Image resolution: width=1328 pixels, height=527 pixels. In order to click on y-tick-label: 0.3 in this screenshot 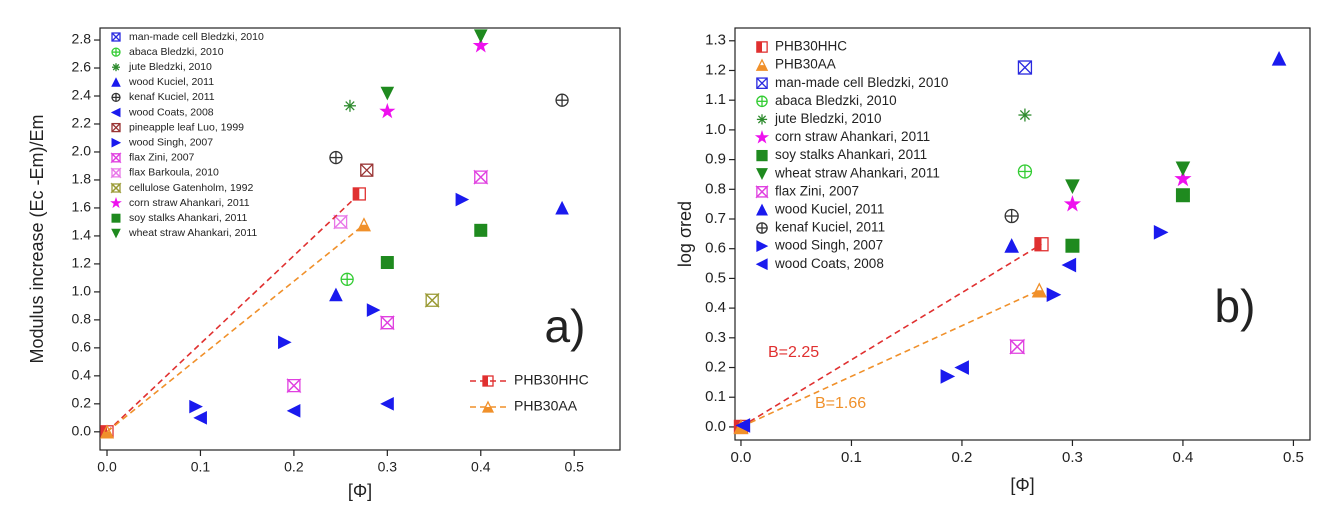, I will do `click(715, 337)`.